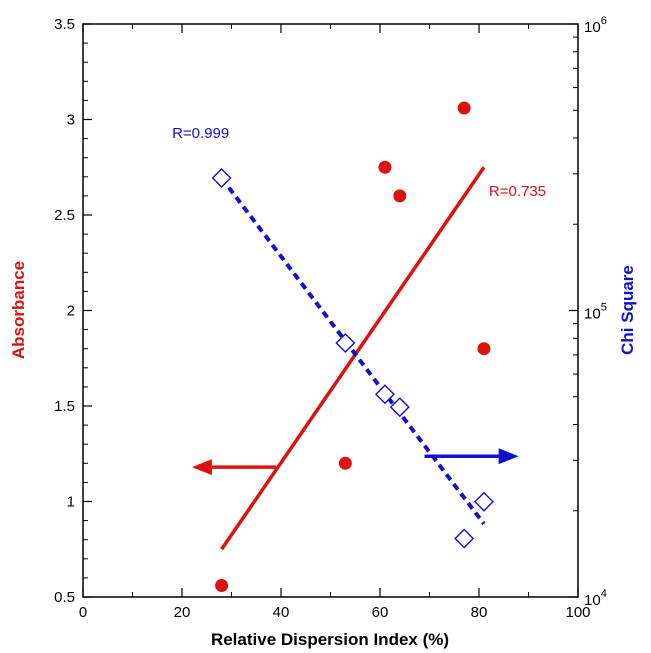 This screenshot has height=653, width=651. I want to click on x-tick-label: 20, so click(182, 612).